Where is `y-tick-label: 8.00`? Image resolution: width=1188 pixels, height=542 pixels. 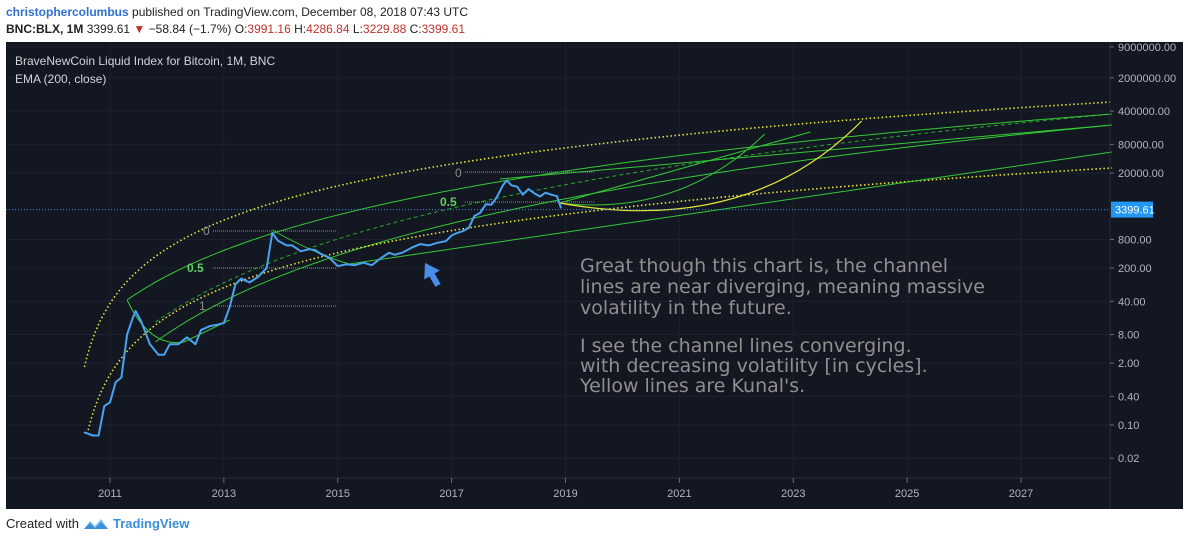 y-tick-label: 8.00 is located at coordinates (1128, 336).